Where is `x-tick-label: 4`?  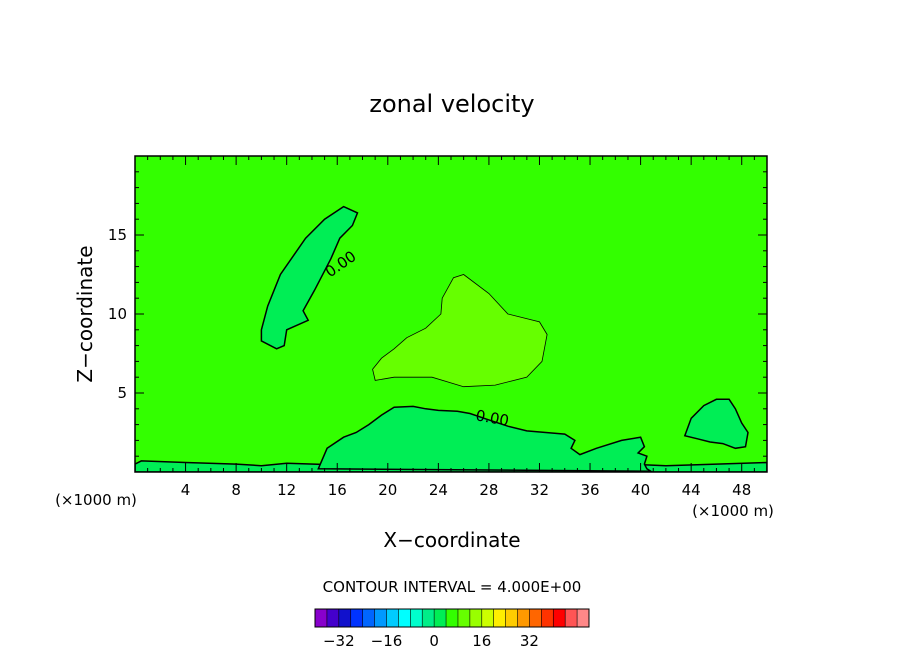
x-tick-label: 4 is located at coordinates (186, 490).